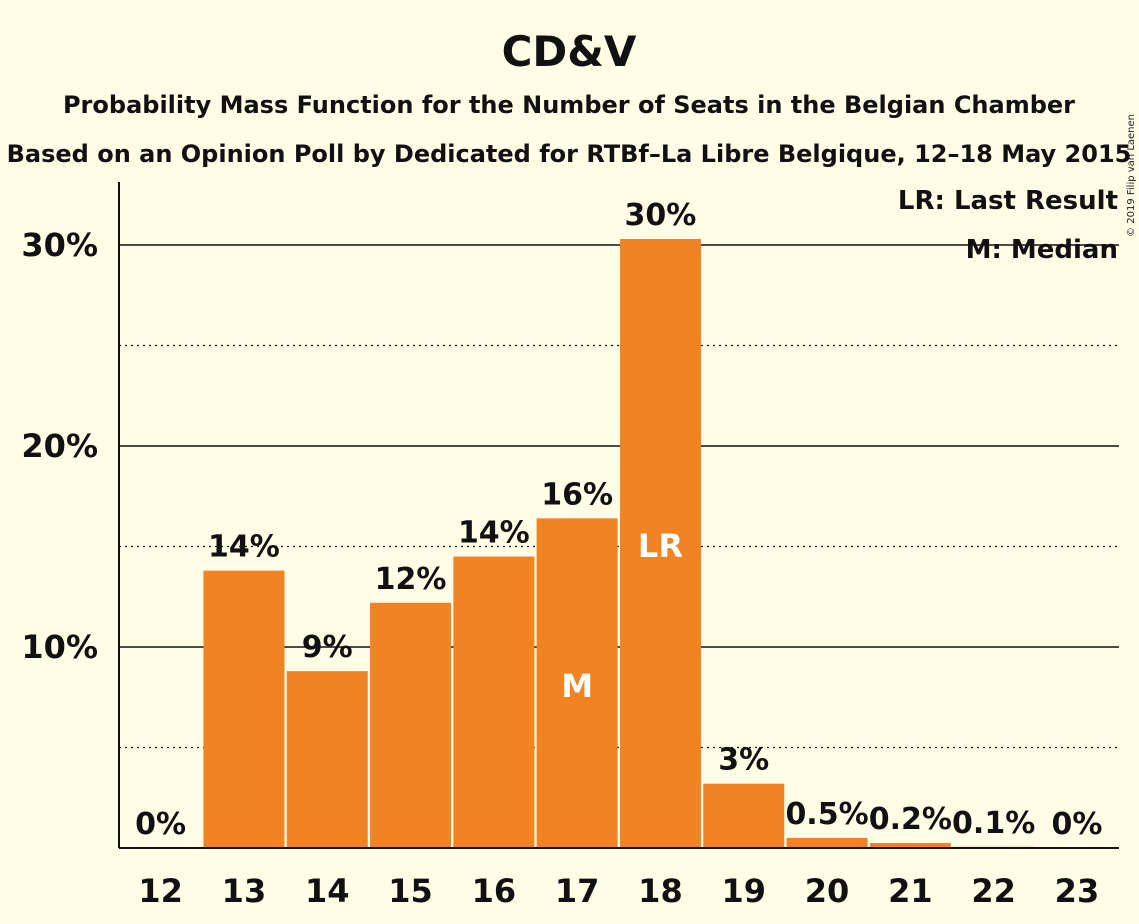  Describe the element at coordinates (160, 891) in the screenshot. I see `x-tick-label: 12` at that location.